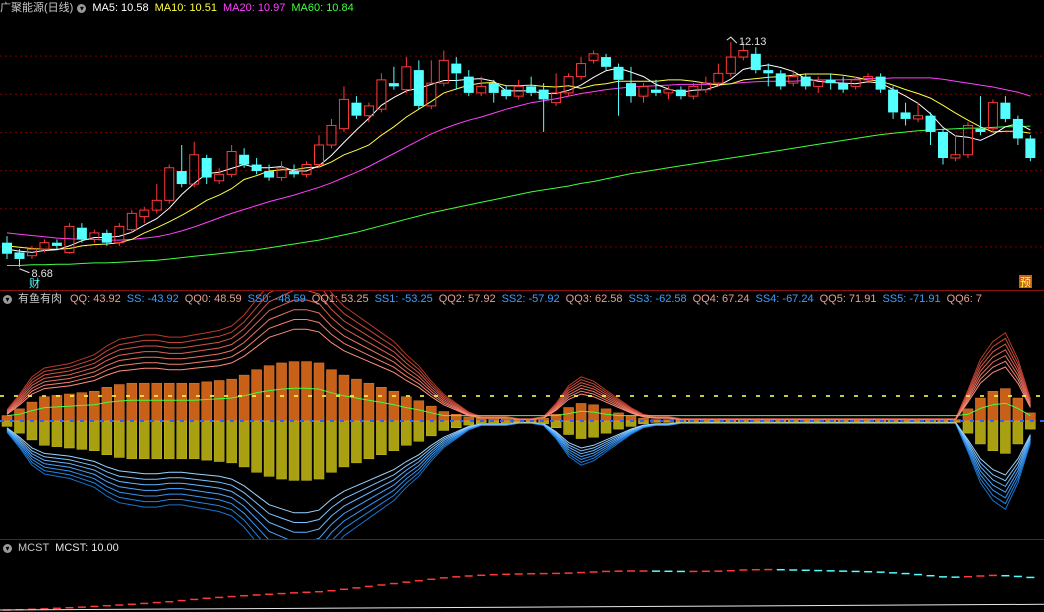 This screenshot has height=612, width=1044. Describe the element at coordinates (34, 283) in the screenshot. I see `marker-cai: 财` at that location.